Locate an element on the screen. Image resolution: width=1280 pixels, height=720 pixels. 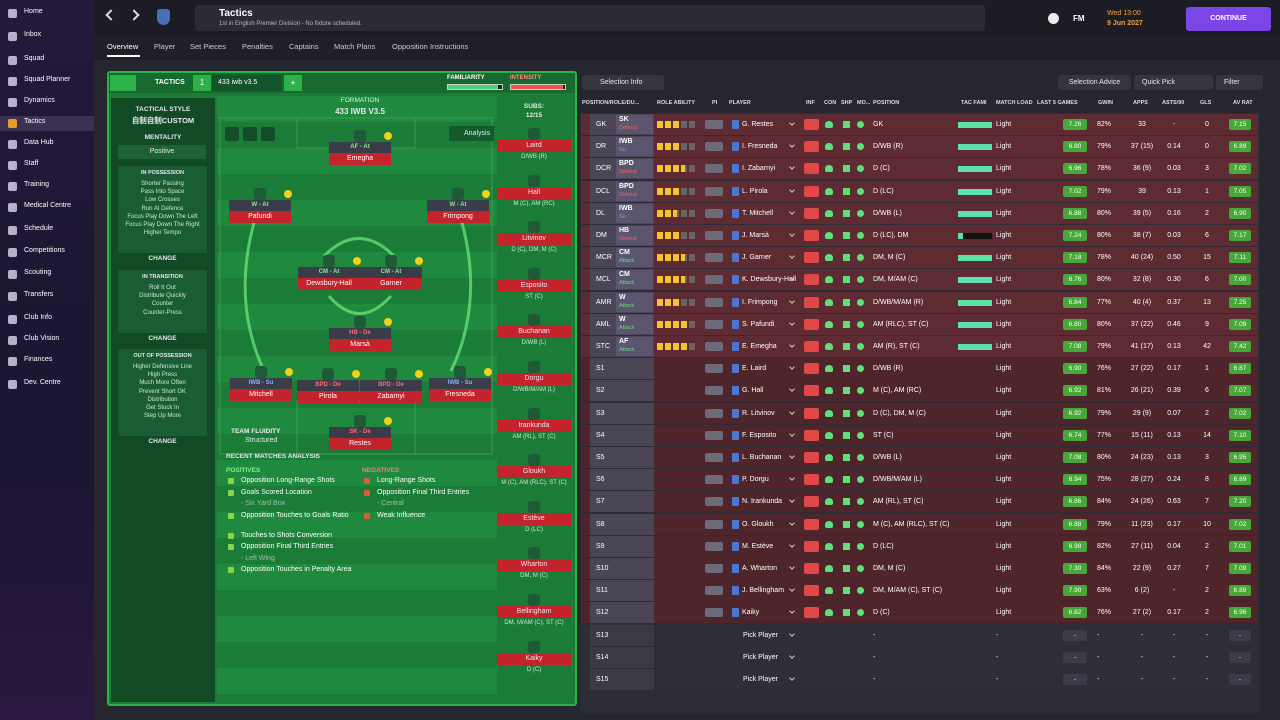
player: A. Wharton is located at coordinates (760, 568).